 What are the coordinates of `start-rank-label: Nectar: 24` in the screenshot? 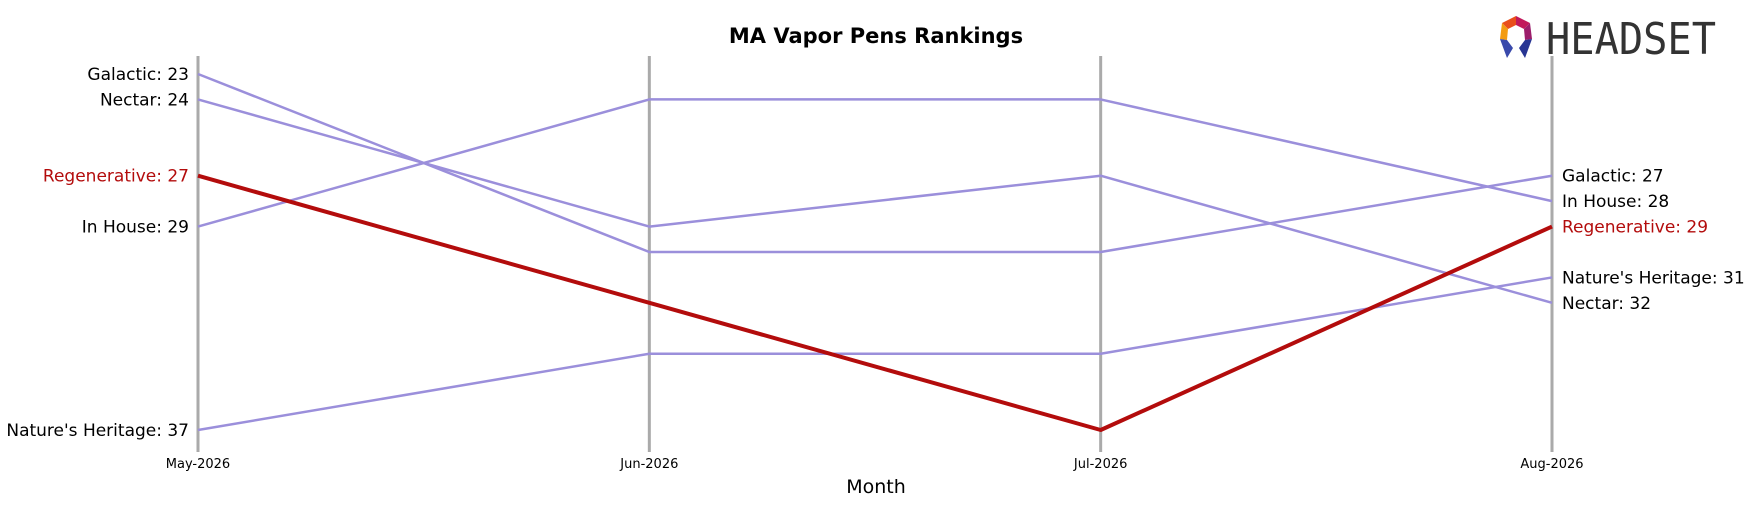 It's located at (144, 100).